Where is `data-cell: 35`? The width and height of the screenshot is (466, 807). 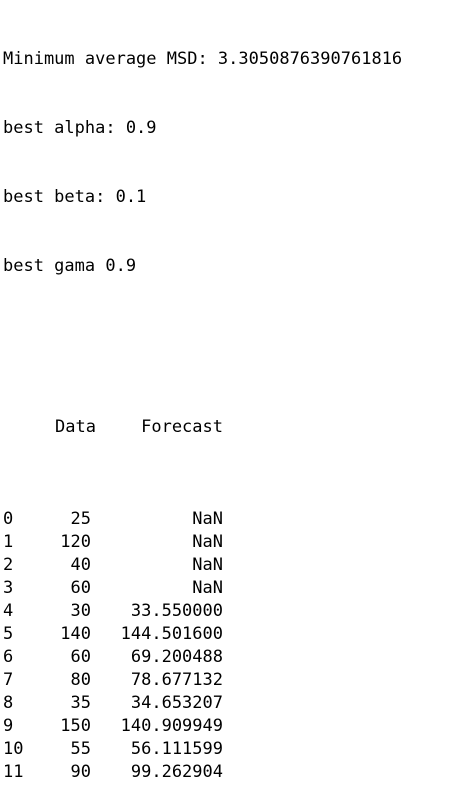
data-cell: 35 is located at coordinates (80, 703).